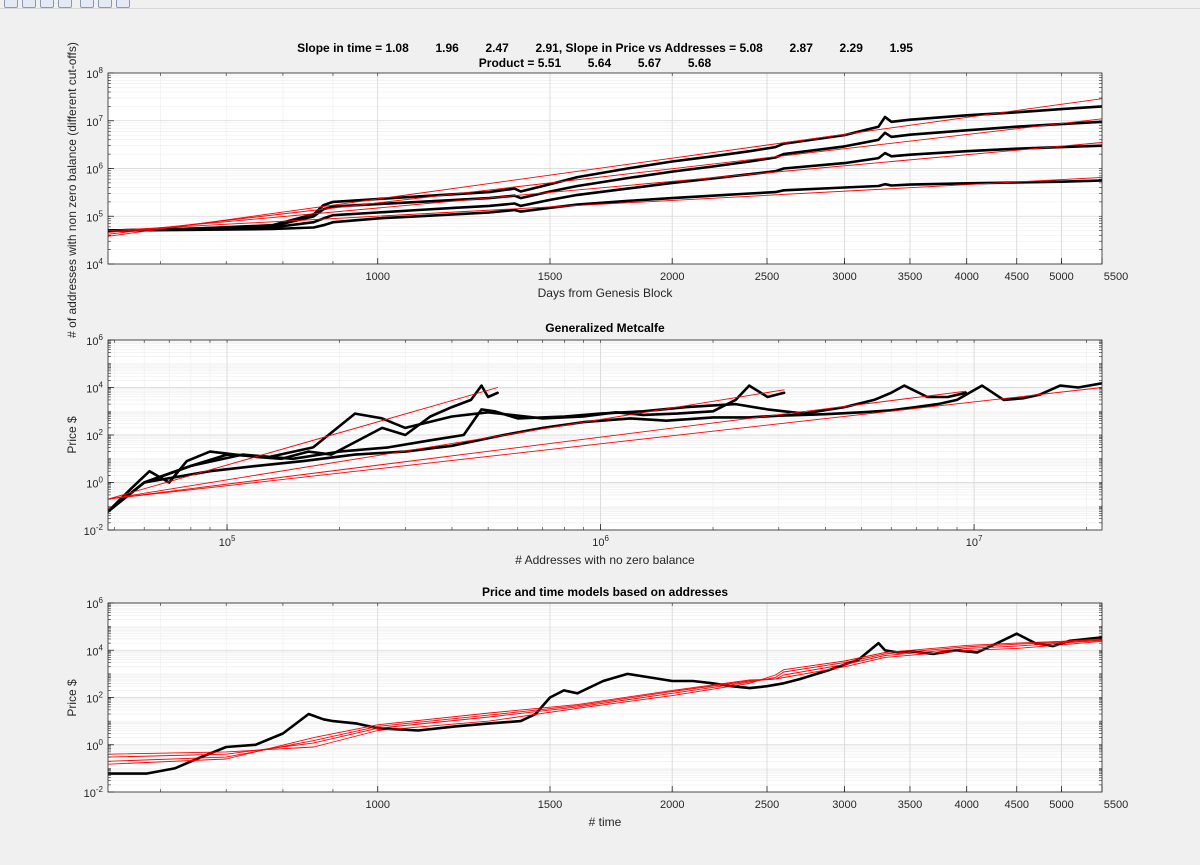 This screenshot has height=865, width=1200. Describe the element at coordinates (605, 822) in the screenshot. I see `x-axis-label: # time` at that location.